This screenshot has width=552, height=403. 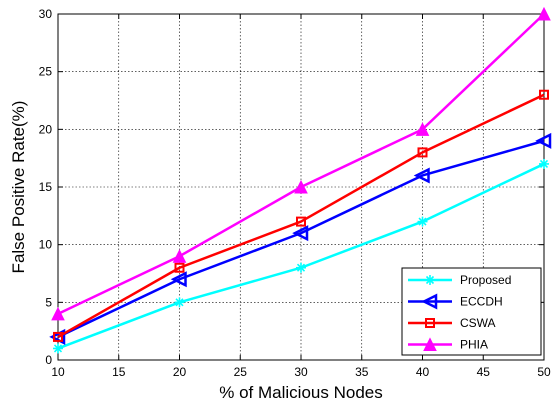 What do you see at coordinates (46, 245) in the screenshot?
I see `y-tick-label: 10` at bounding box center [46, 245].